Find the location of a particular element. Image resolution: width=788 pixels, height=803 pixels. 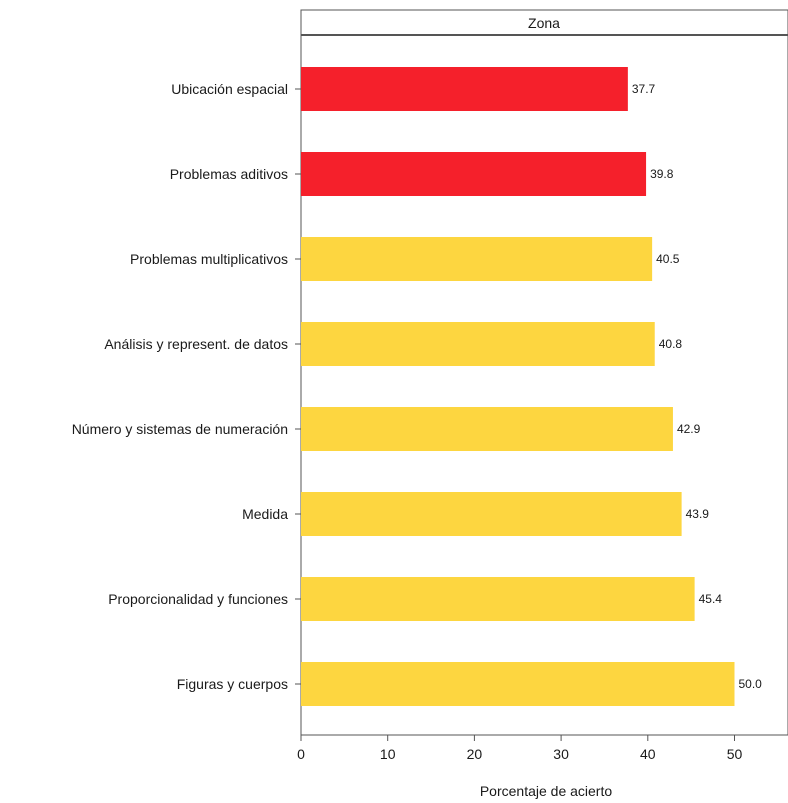

data-label: 39.8 is located at coordinates (662, 174).